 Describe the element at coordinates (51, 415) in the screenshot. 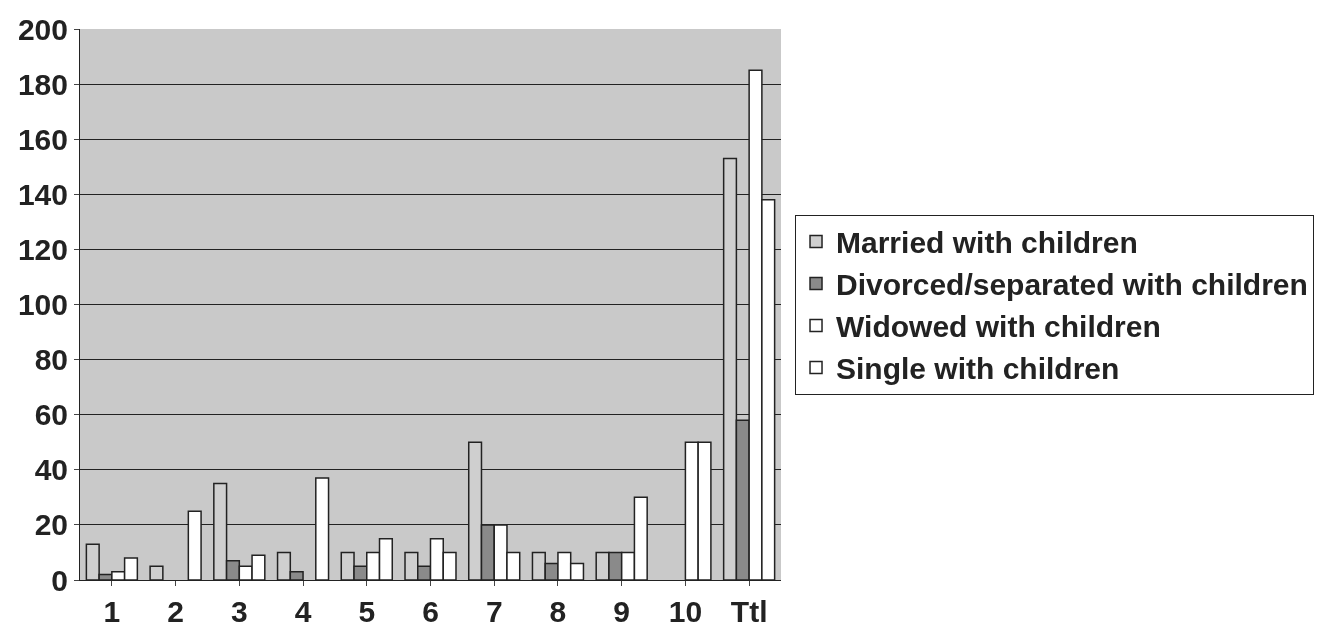

I see `y-tick-label: 60` at that location.